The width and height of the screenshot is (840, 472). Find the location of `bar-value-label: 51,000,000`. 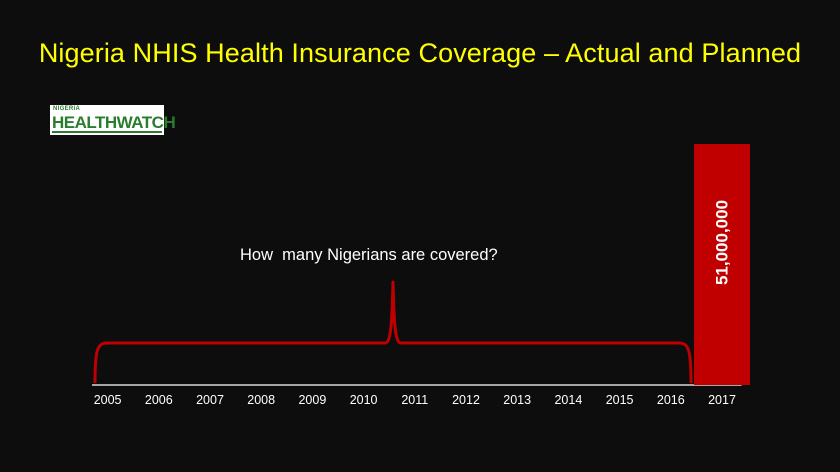

bar-value-label: 51,000,000 is located at coordinates (722, 242).